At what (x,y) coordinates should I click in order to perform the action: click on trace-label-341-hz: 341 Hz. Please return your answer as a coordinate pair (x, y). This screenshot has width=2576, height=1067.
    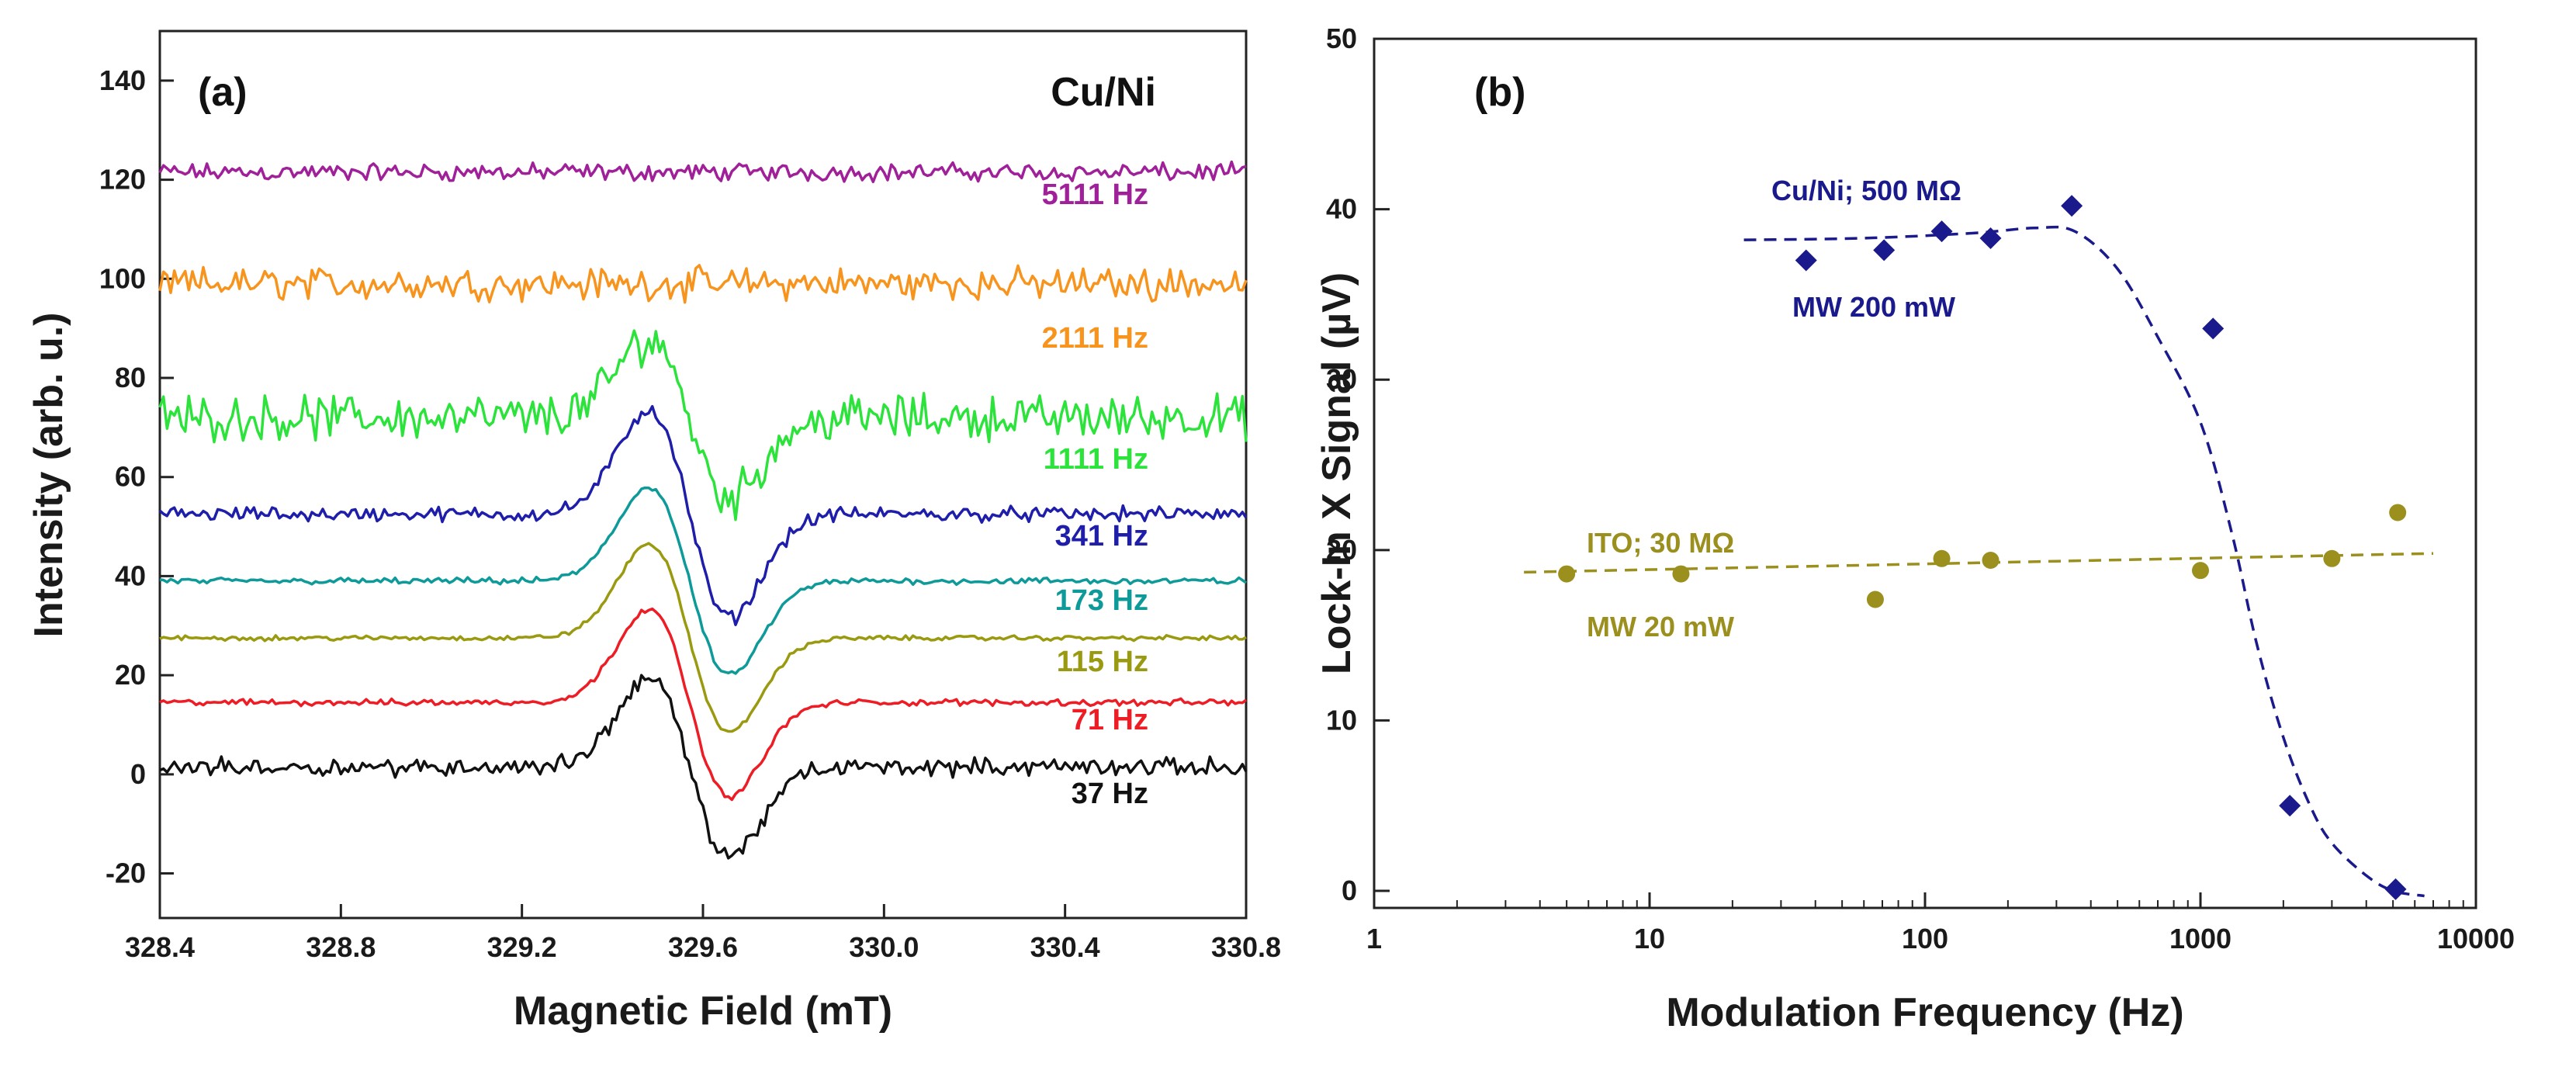
    Looking at the image, I should click on (1101, 537).